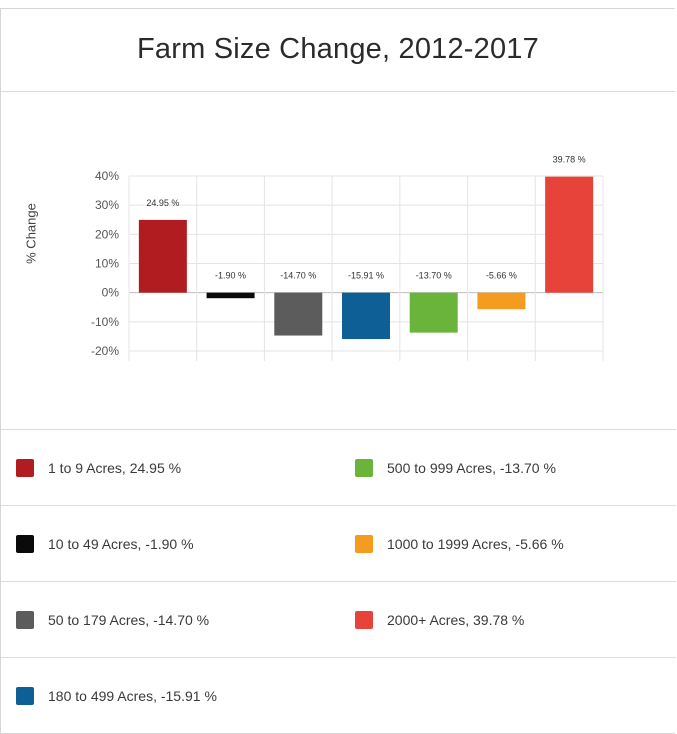 The height and width of the screenshot is (734, 677). What do you see at coordinates (105, 351) in the screenshot?
I see `y-tick-label: -20%` at bounding box center [105, 351].